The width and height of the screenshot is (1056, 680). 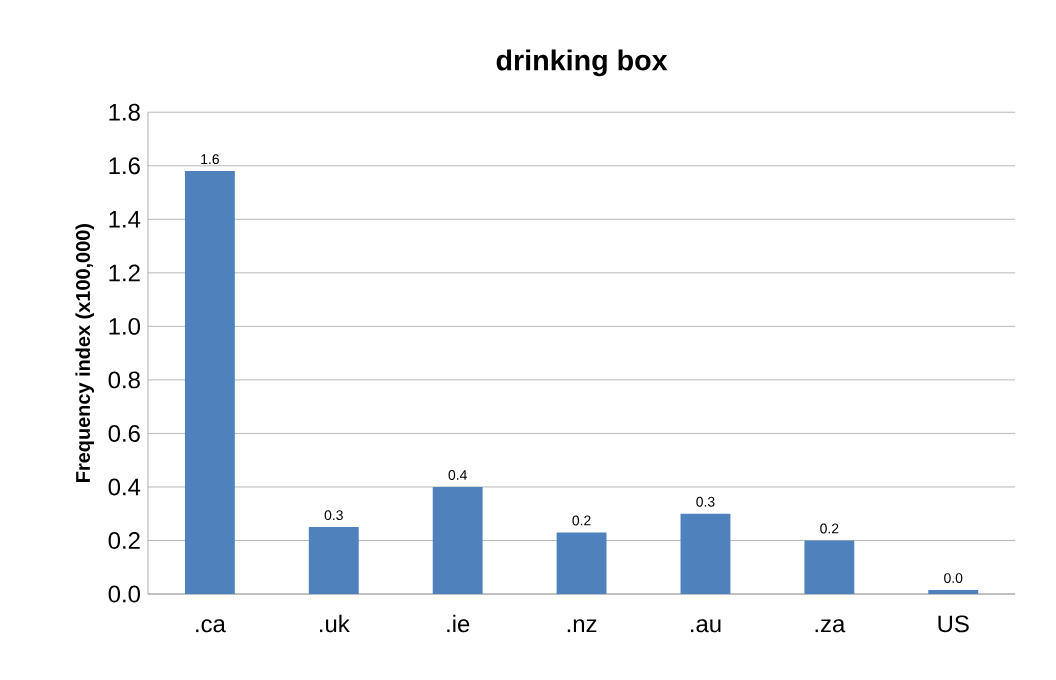 What do you see at coordinates (335, 623) in the screenshot?
I see `x-tick-label: .uk` at bounding box center [335, 623].